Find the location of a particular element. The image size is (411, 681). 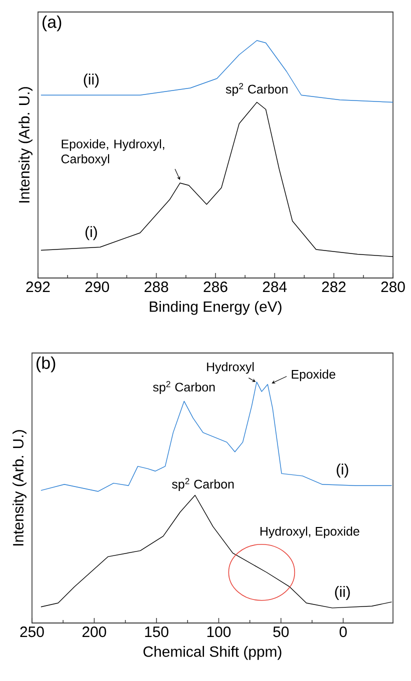

x-tick-label: 50 is located at coordinates (281, 632).